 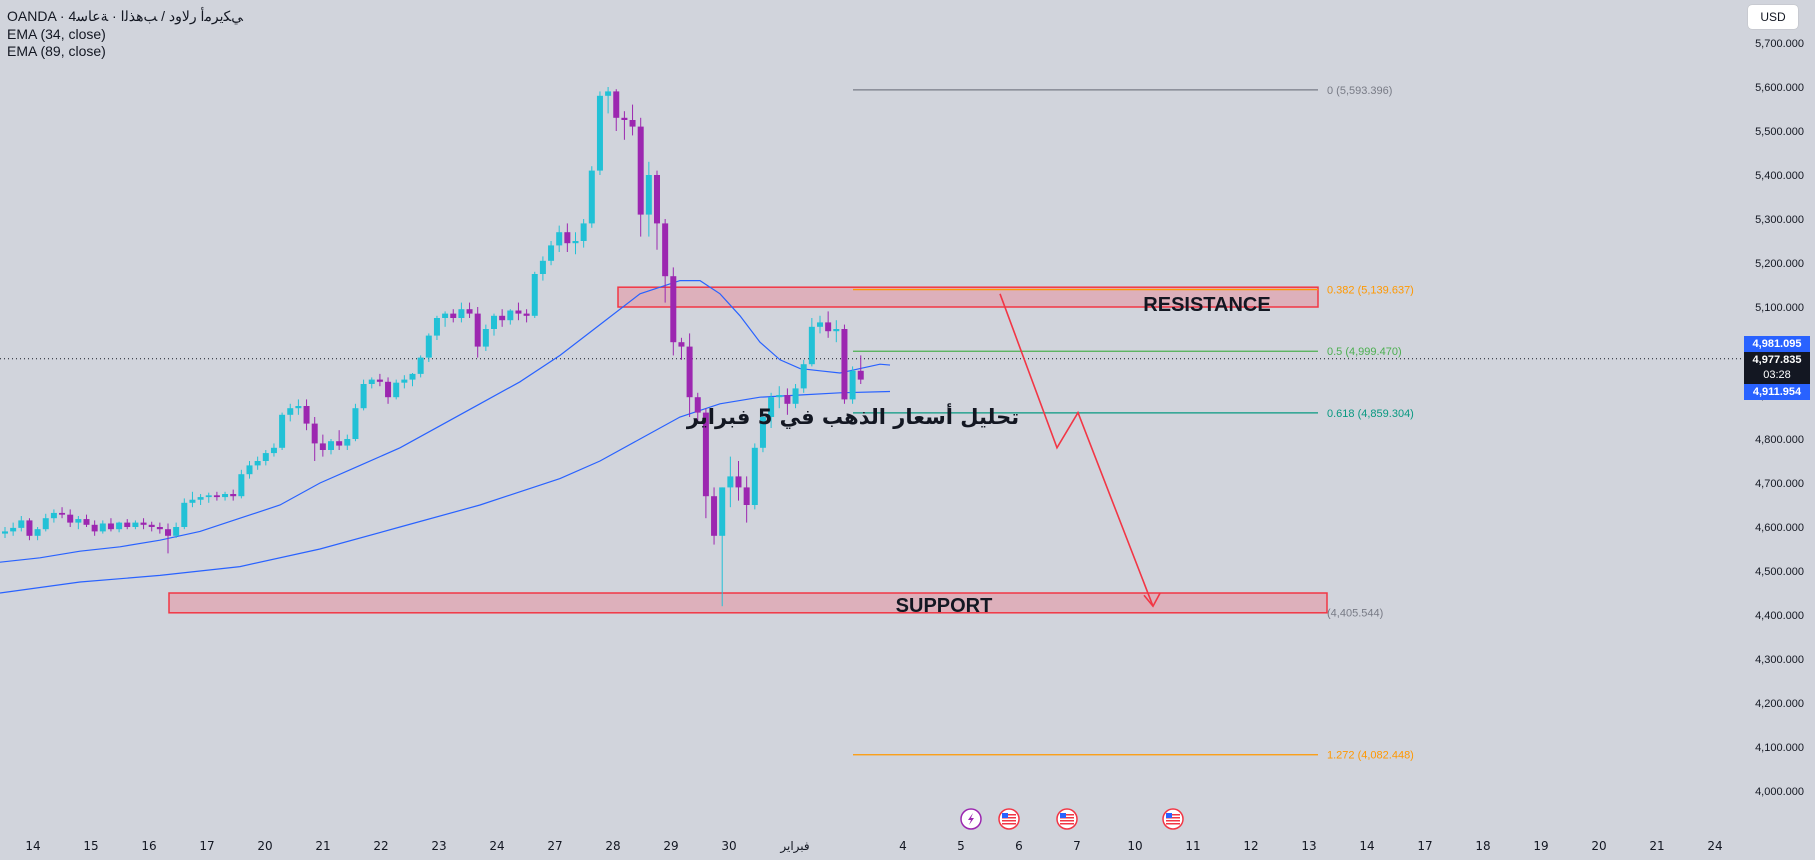 What do you see at coordinates (1152, 600) in the screenshot?
I see `projection-arrowhead` at bounding box center [1152, 600].